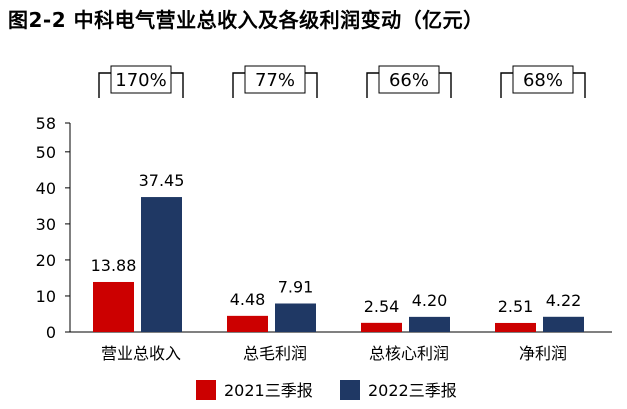 The height and width of the screenshot is (409, 627). Describe the element at coordinates (46, 260) in the screenshot. I see `y-tick-label: 20` at that location.